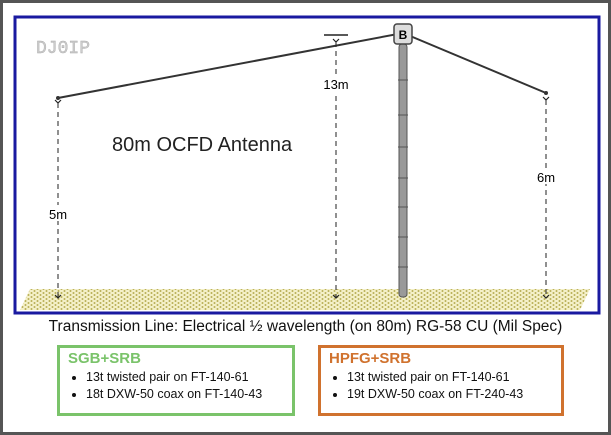  Describe the element at coordinates (202, 145) in the screenshot. I see `diagram-title: 80m OCFD Antenna` at that location.